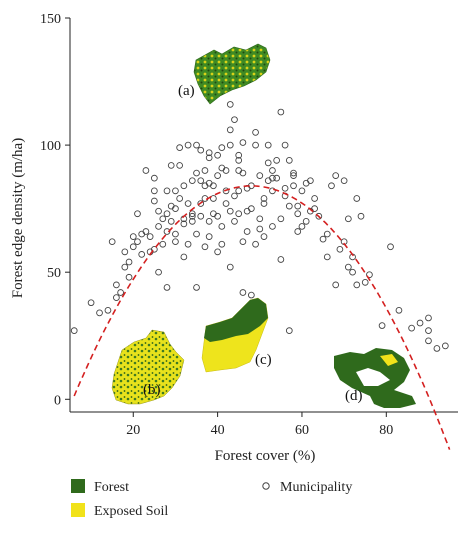 This screenshot has height=533, width=474. I want to click on inset-label-d: (d), so click(354, 396).